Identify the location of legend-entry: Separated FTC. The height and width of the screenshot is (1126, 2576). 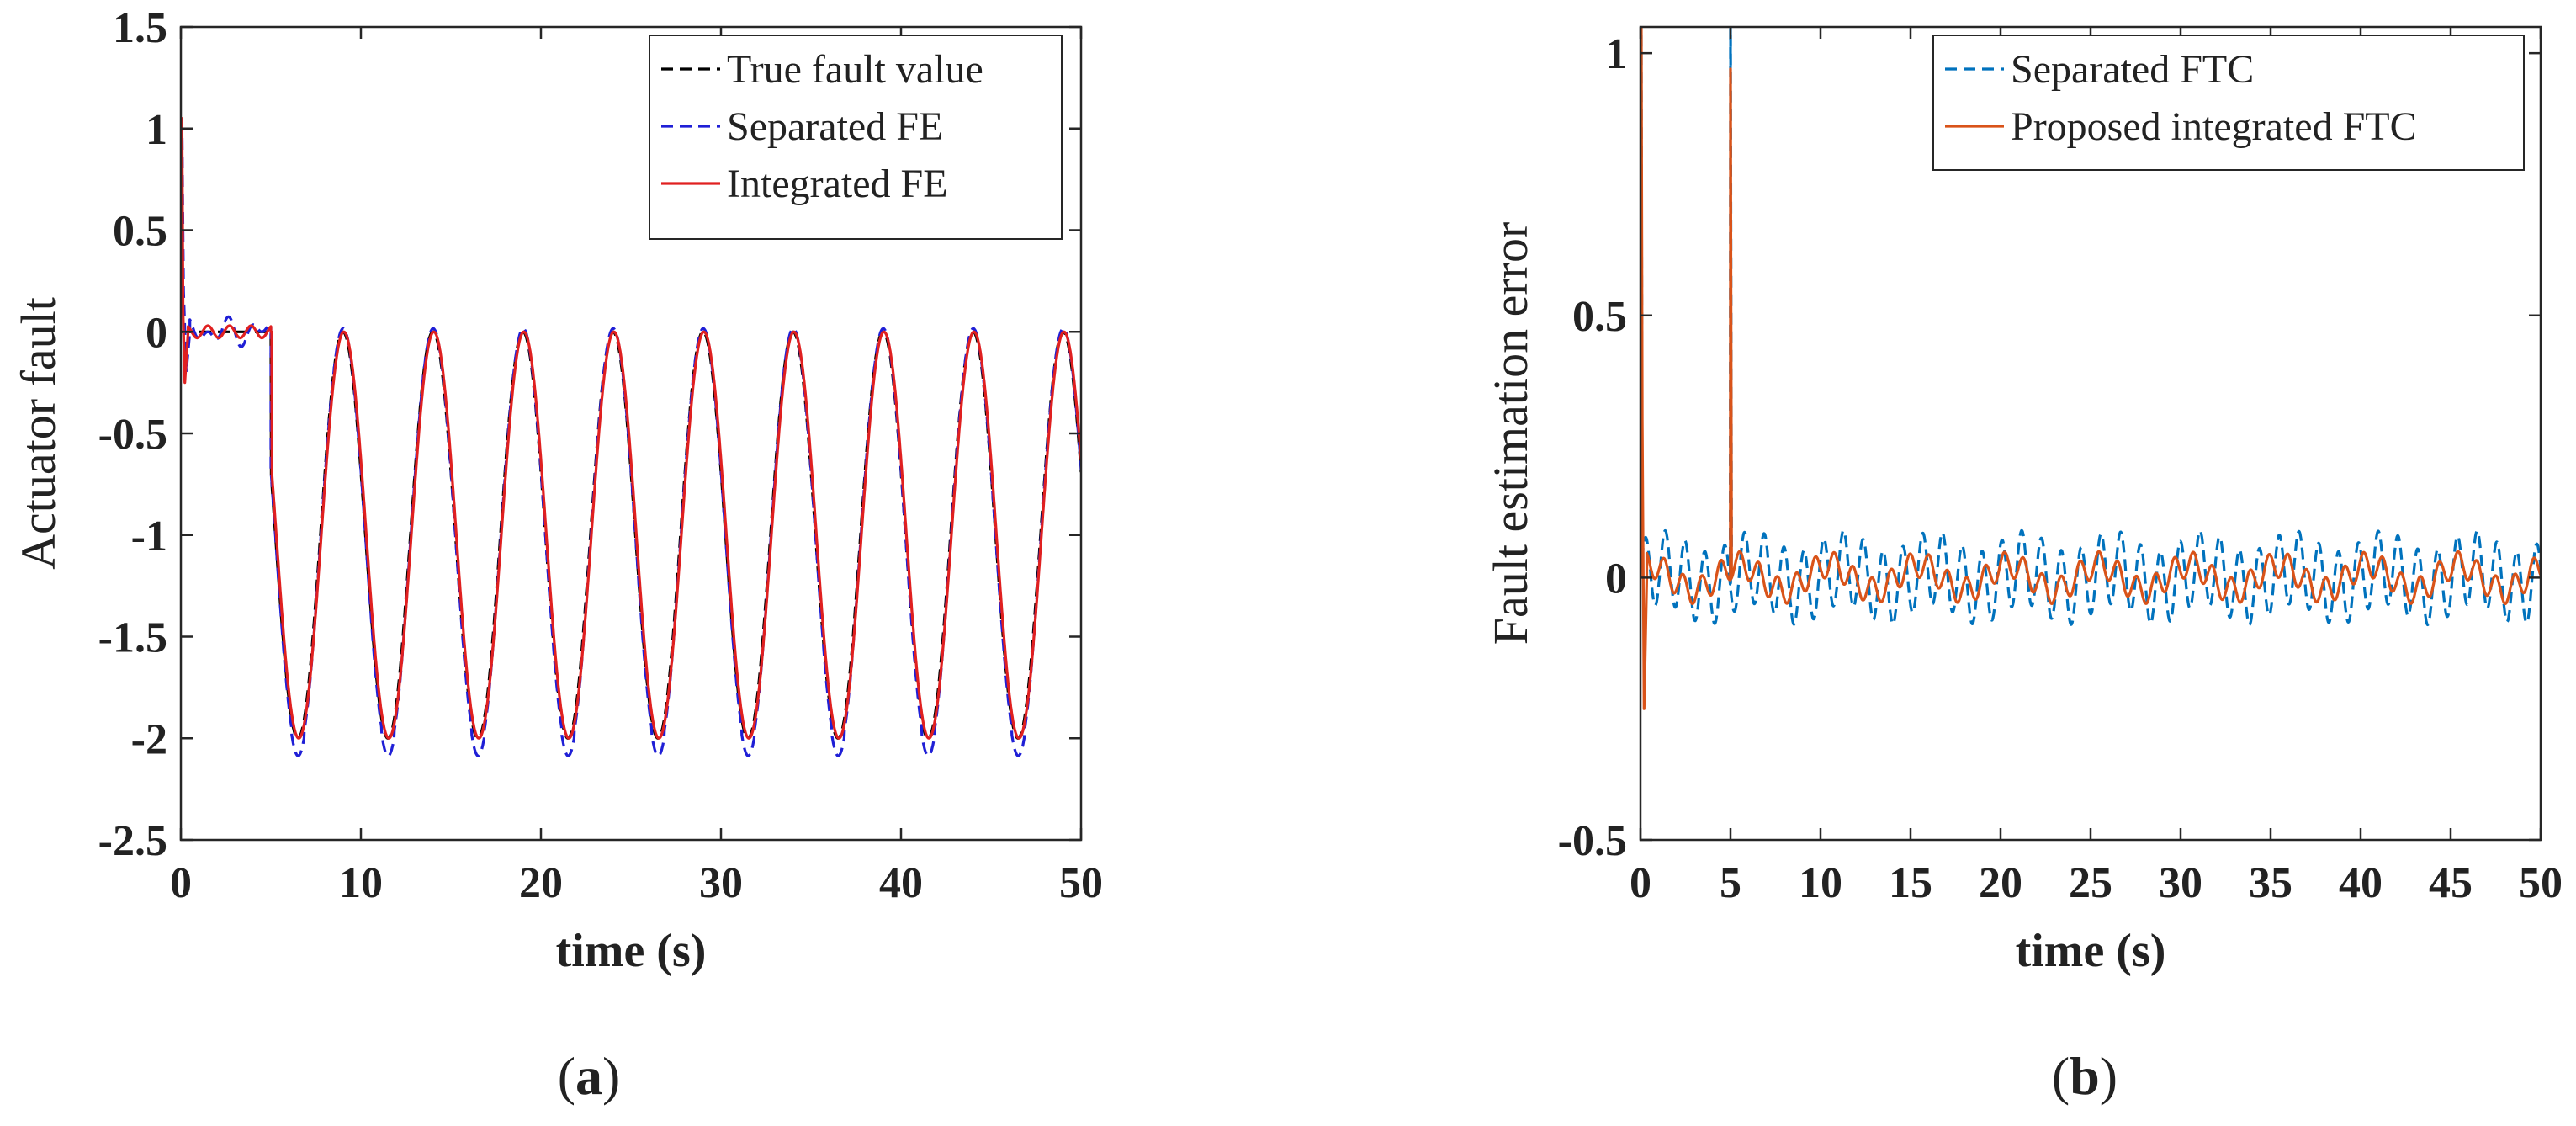
(2132, 69).